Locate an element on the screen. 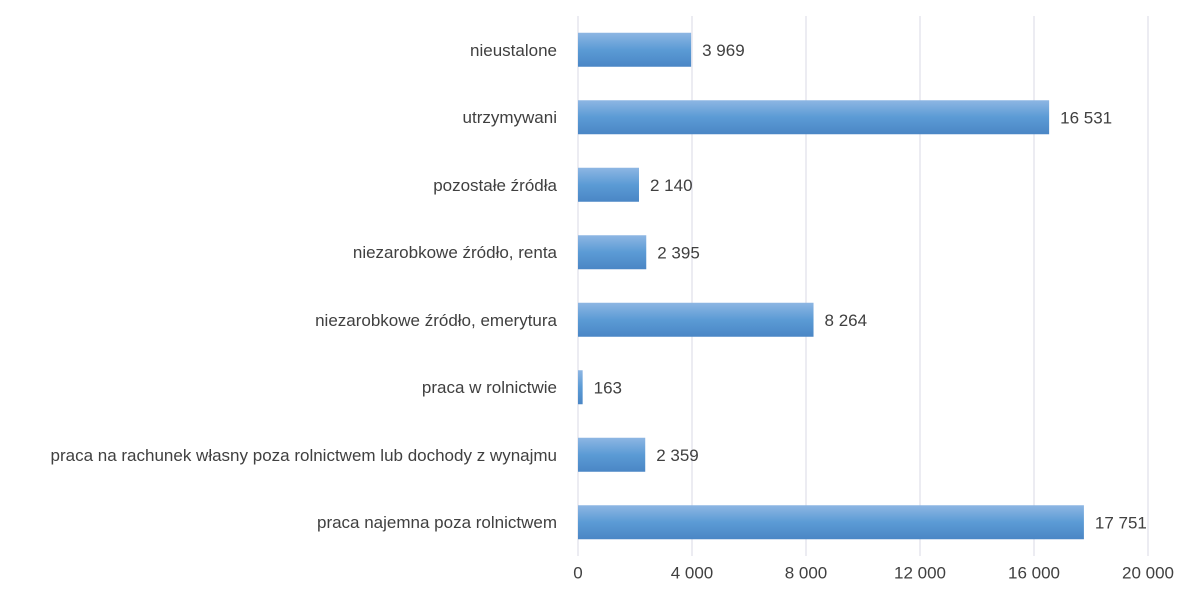 The height and width of the screenshot is (596, 1184). value-label: 2 140 is located at coordinates (671, 185).